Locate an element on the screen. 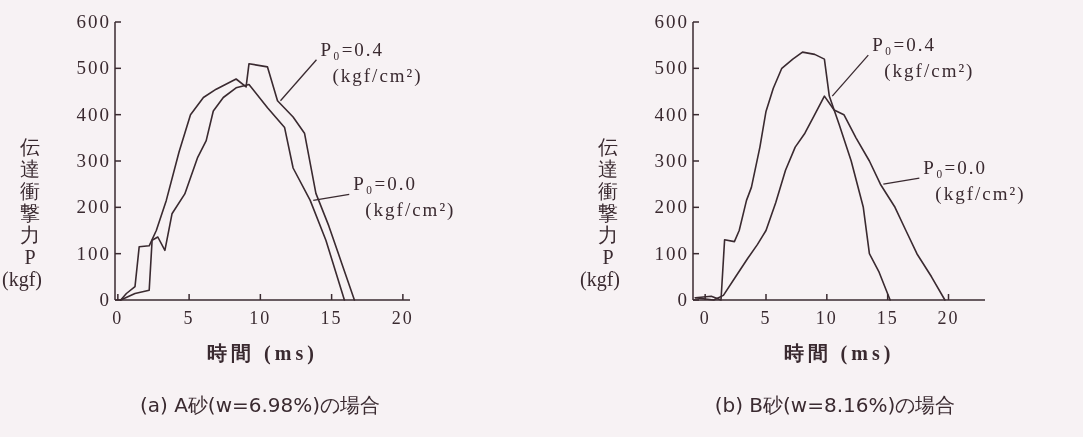 The width and height of the screenshot is (1083, 437). text: (a) A砂(w=6.98%)の場合 is located at coordinates (260, 405).